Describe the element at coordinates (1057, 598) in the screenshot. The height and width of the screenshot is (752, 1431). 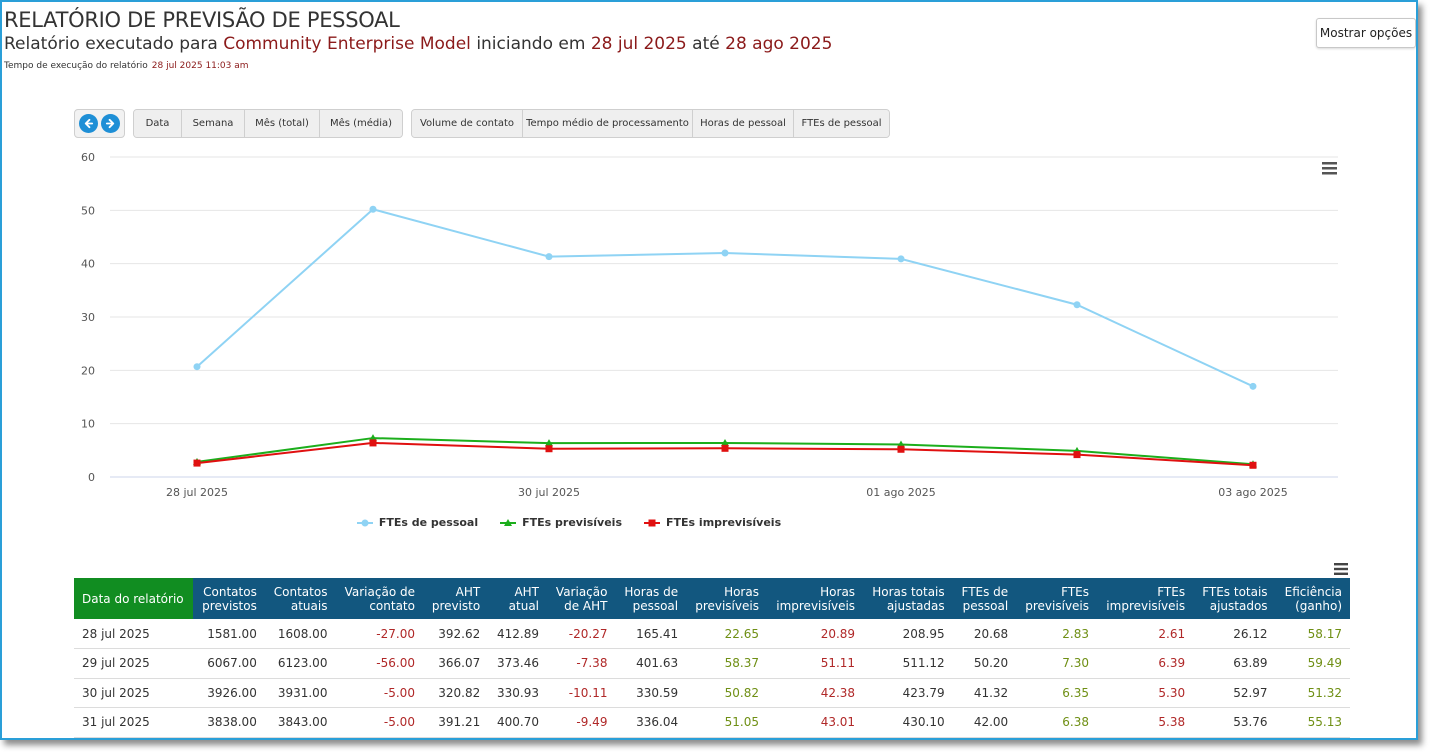
I see `column-header: FTEs previsíveis` at that location.